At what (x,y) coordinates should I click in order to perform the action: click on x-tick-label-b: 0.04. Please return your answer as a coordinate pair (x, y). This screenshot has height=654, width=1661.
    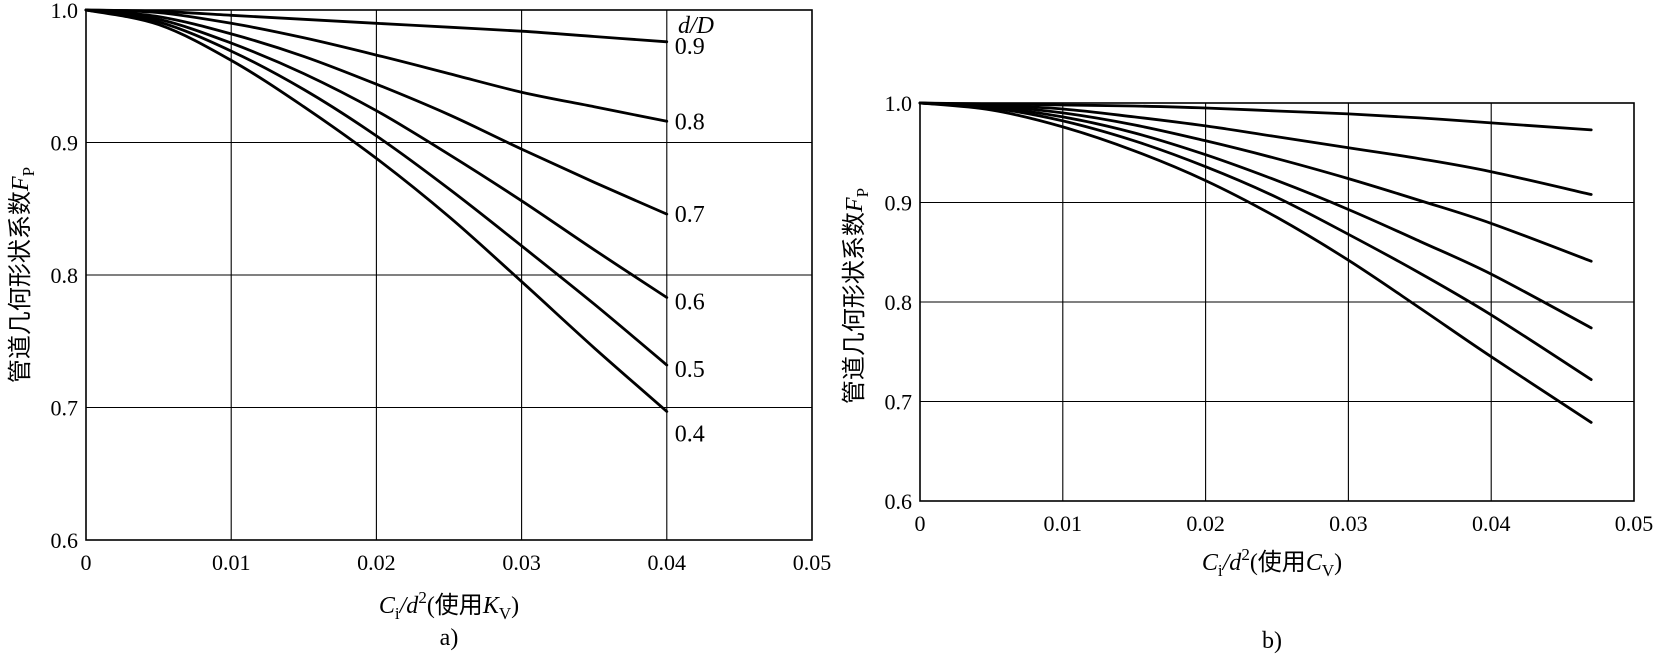
    Looking at the image, I should click on (1491, 523).